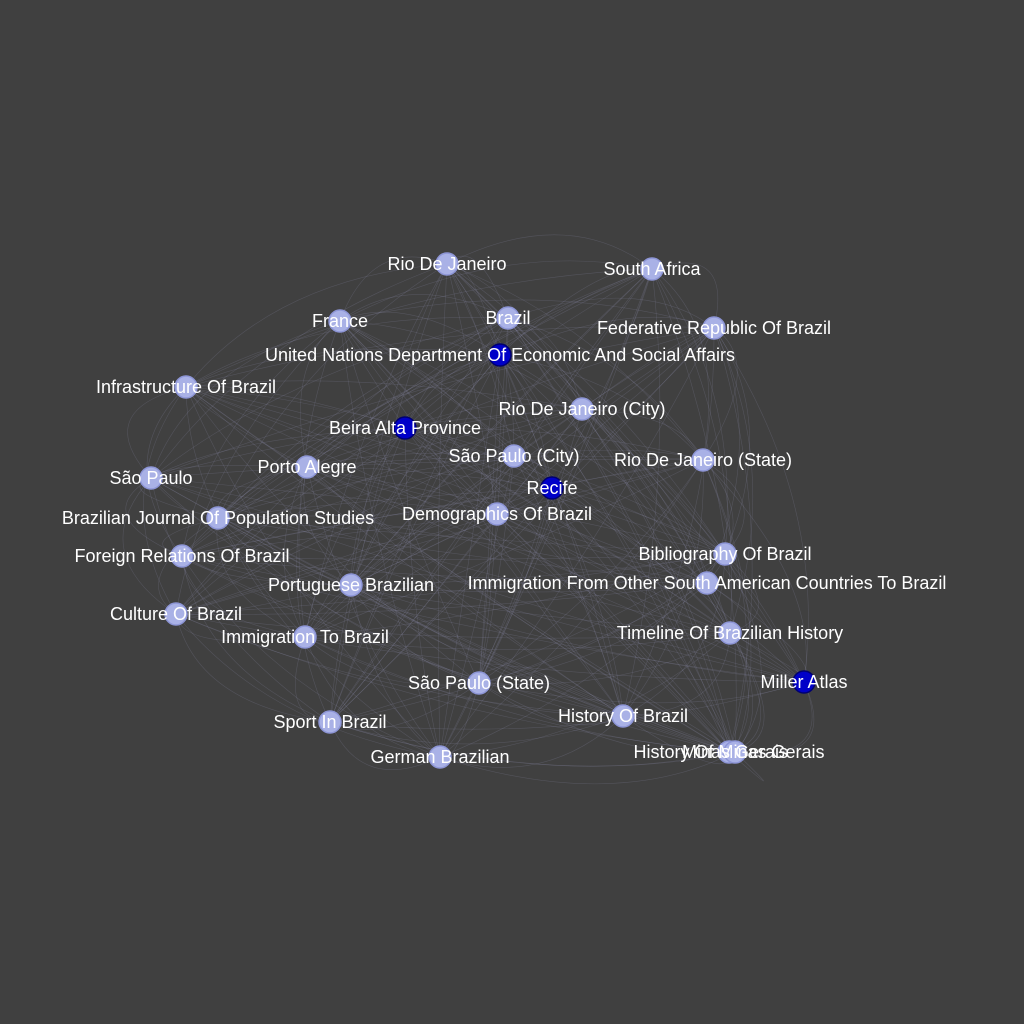 This screenshot has width=1024, height=1024. I want to click on node-label-sport-in-brazil: Sport In Brazil, so click(329, 722).